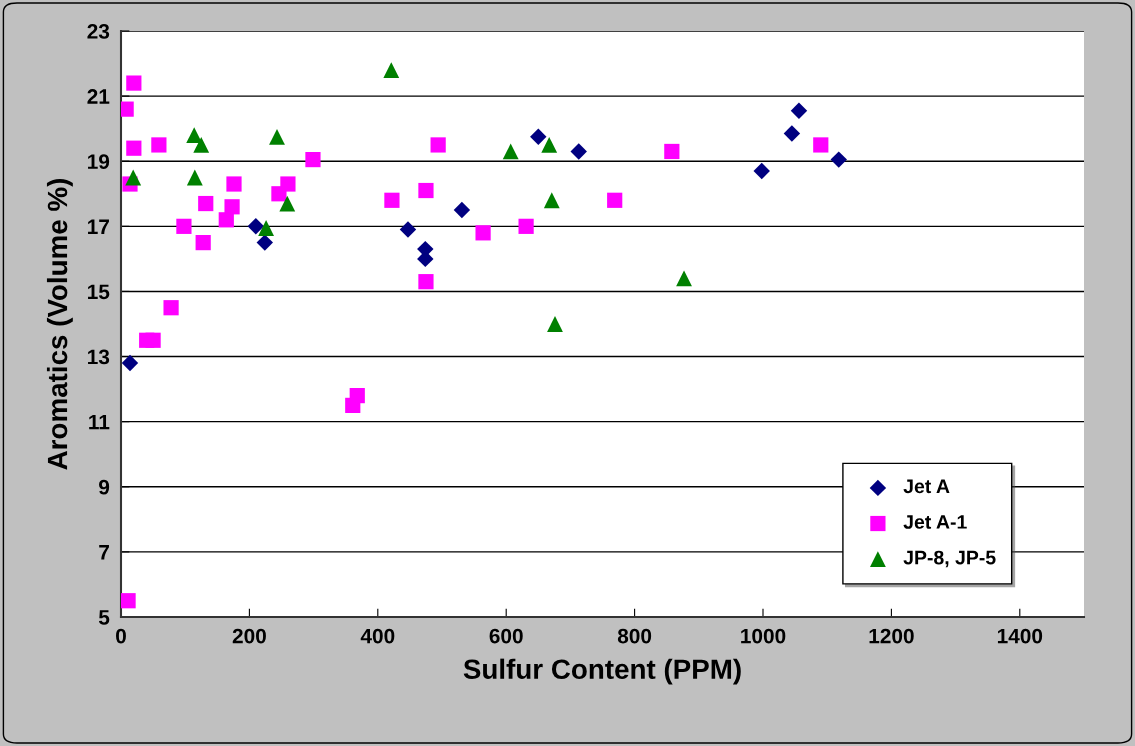 This screenshot has width=1135, height=746. I want to click on y-tick-label: 9, so click(104, 487).